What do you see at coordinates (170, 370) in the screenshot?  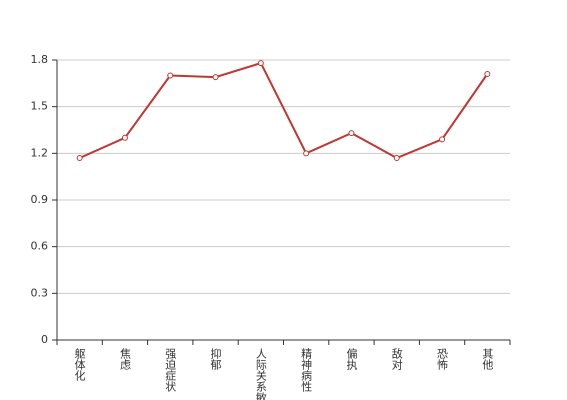 I see `x-tick-label: 强迫症状` at bounding box center [170, 370].